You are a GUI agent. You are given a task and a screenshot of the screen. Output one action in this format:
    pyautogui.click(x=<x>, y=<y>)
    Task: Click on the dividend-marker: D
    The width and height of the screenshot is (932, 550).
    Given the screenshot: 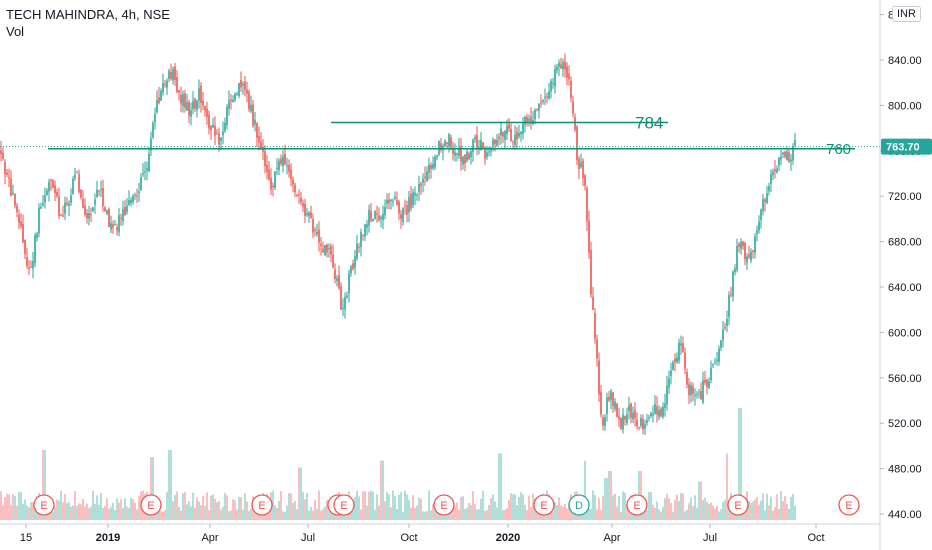 What is the action you would take?
    pyautogui.click(x=579, y=505)
    